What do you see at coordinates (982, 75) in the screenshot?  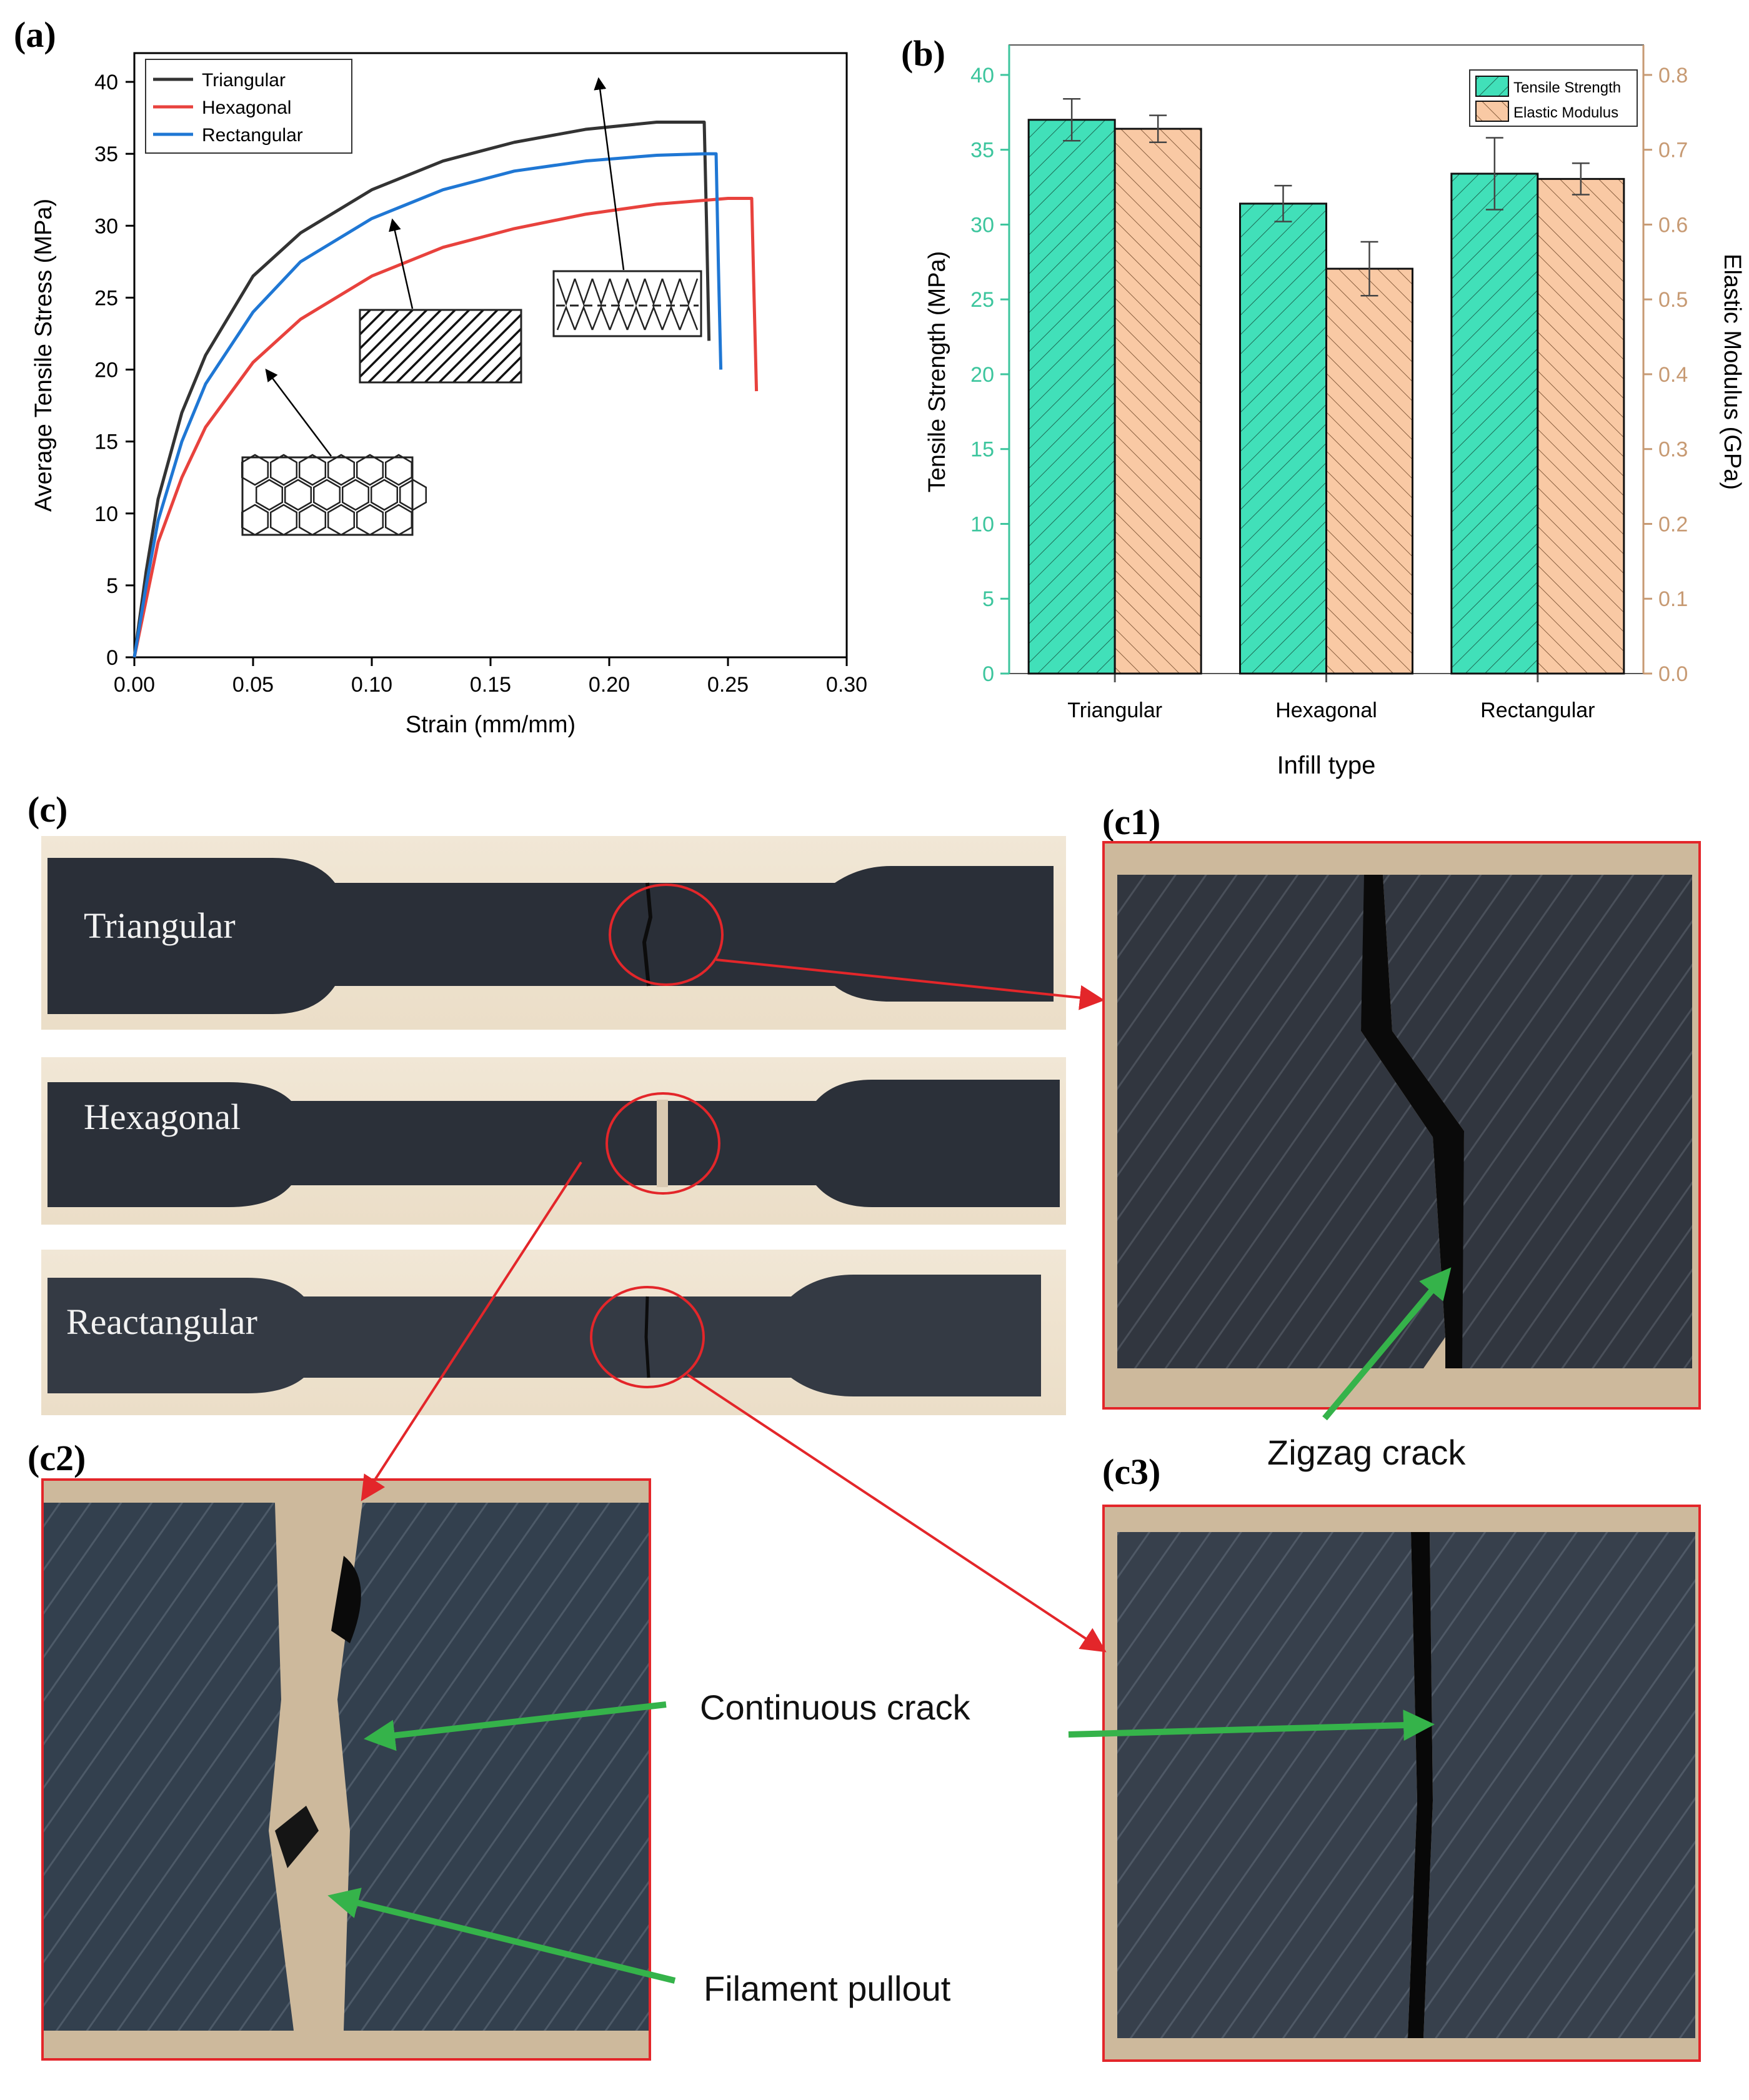 I see `y-tick-label: 40` at bounding box center [982, 75].